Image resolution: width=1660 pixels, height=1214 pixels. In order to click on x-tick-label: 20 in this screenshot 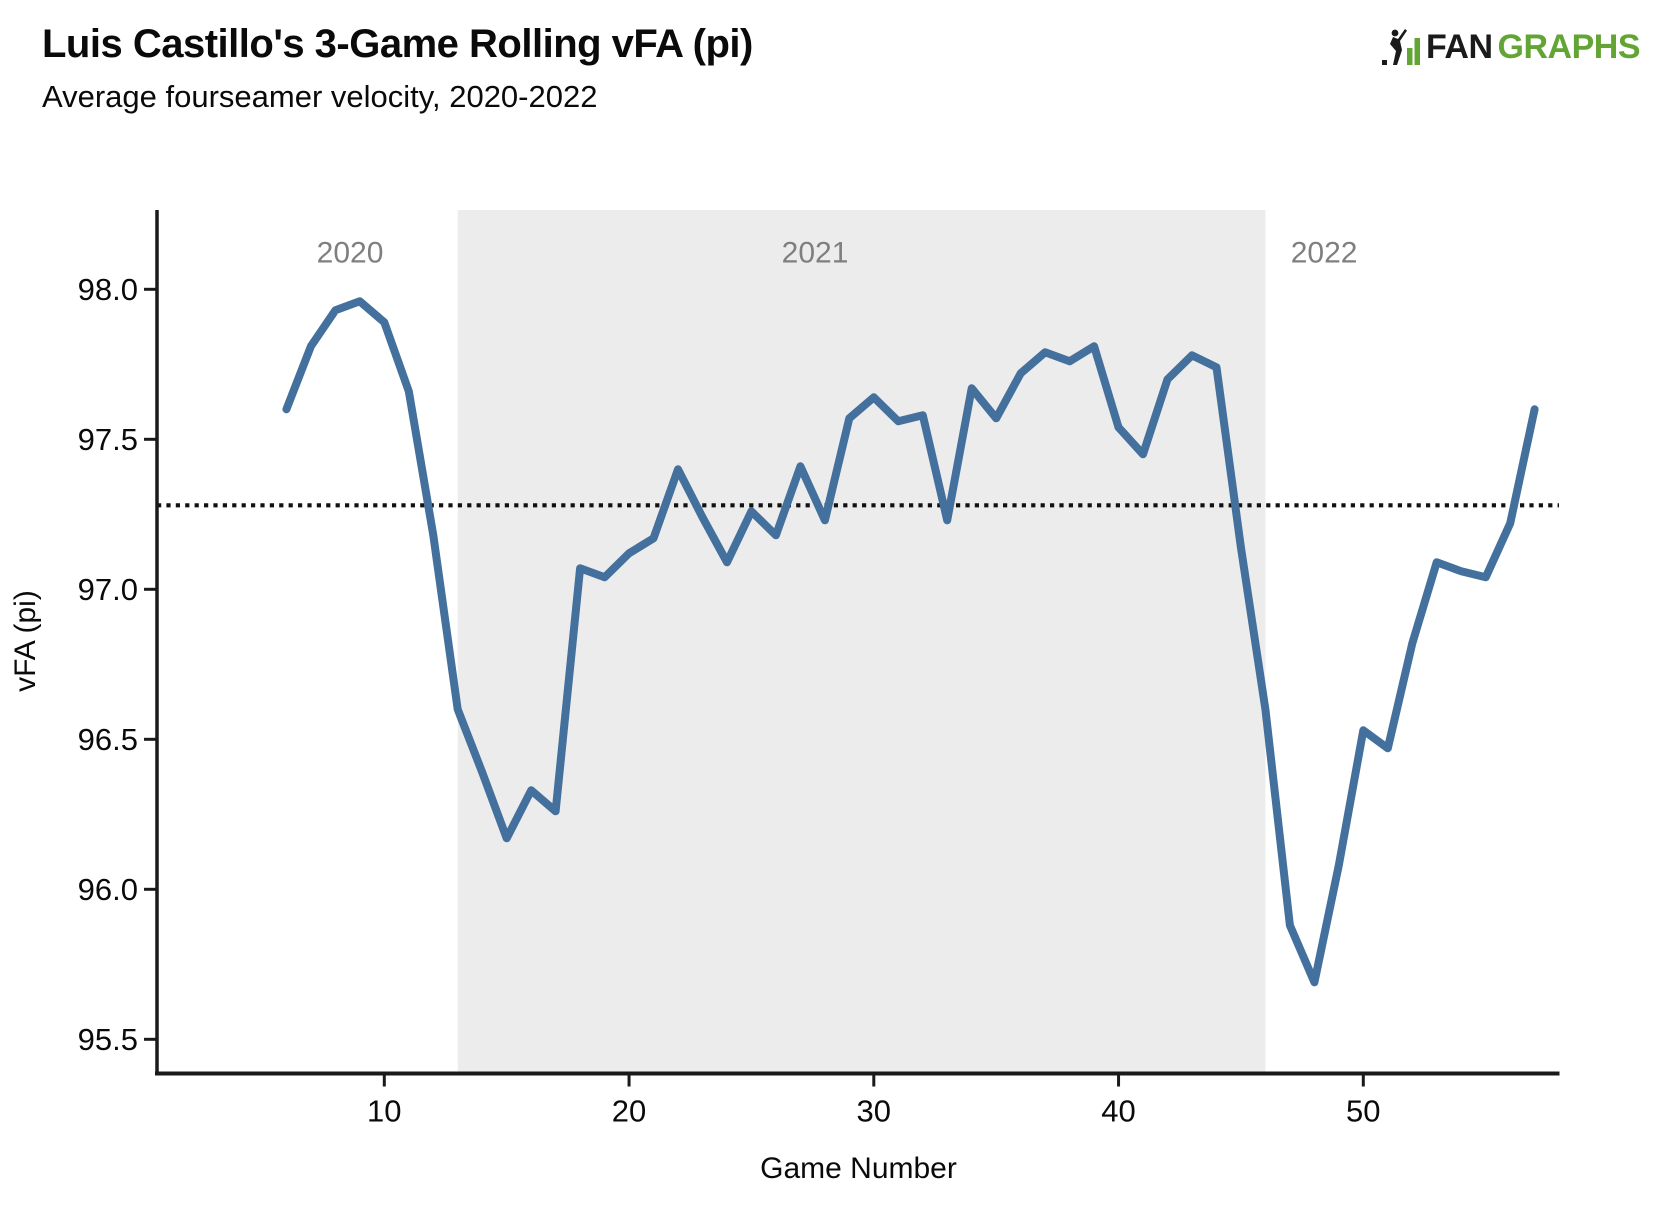, I will do `click(629, 1111)`.